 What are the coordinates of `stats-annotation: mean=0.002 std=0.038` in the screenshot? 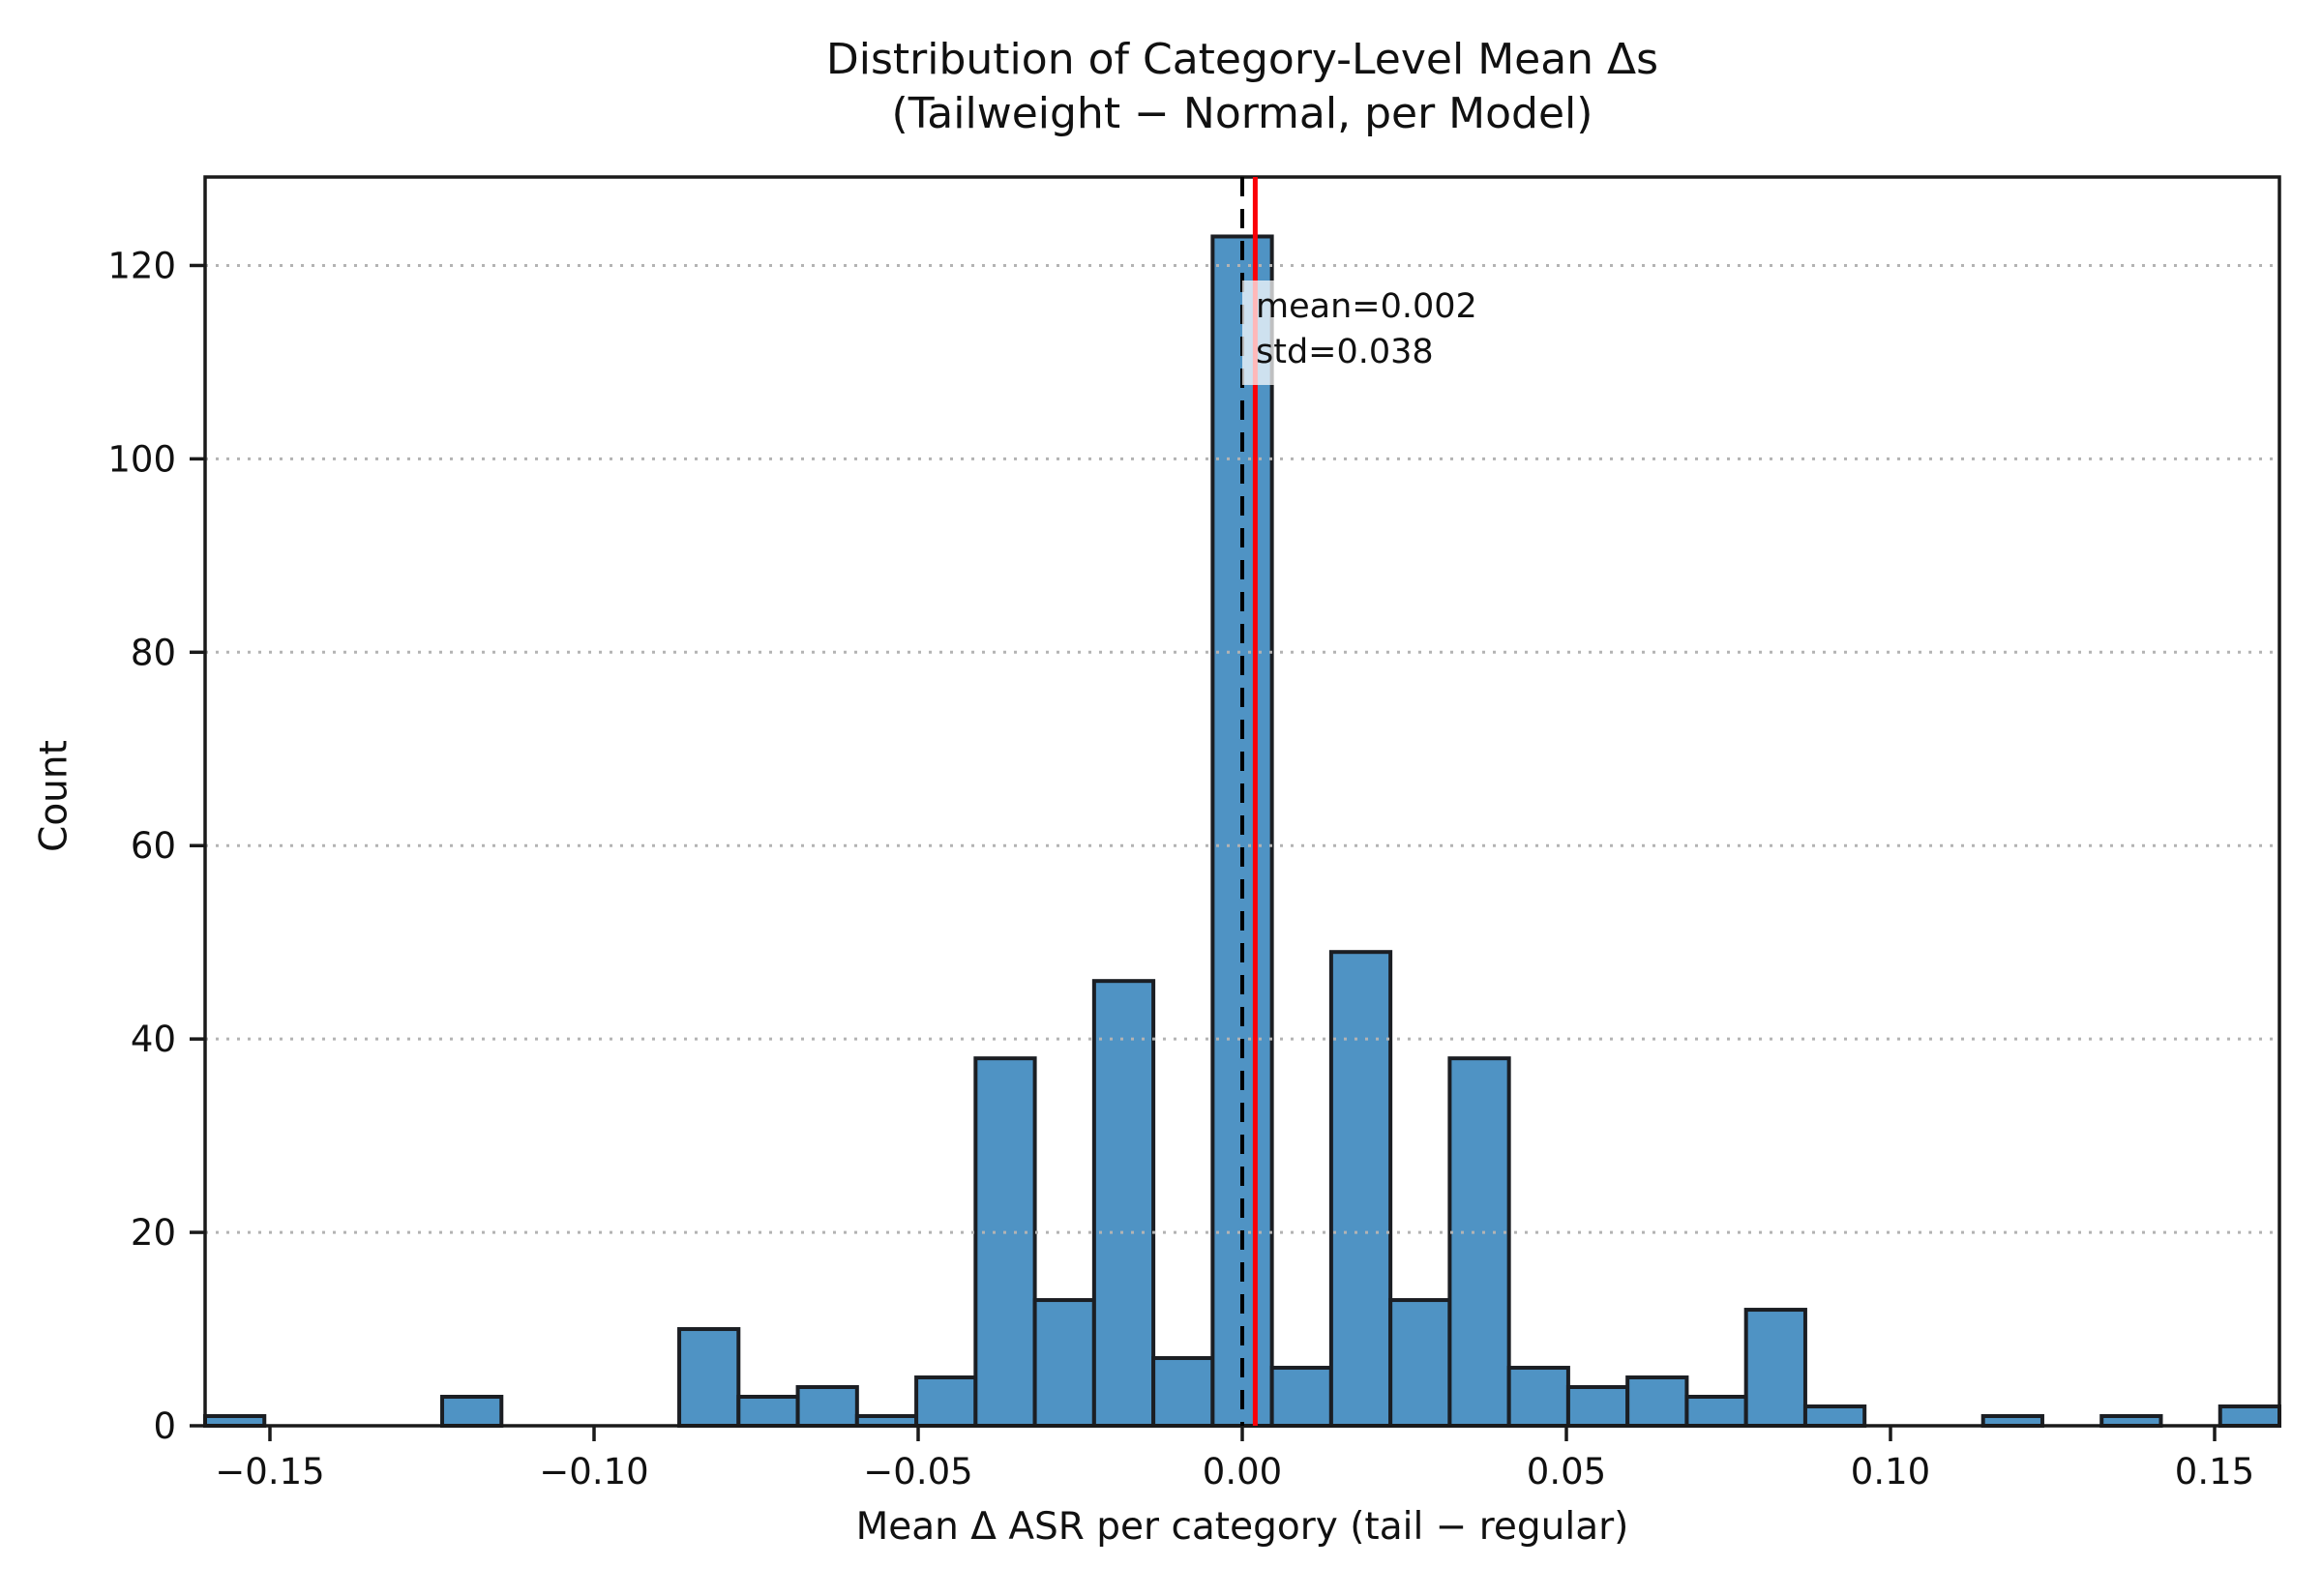 It's located at (1367, 333).